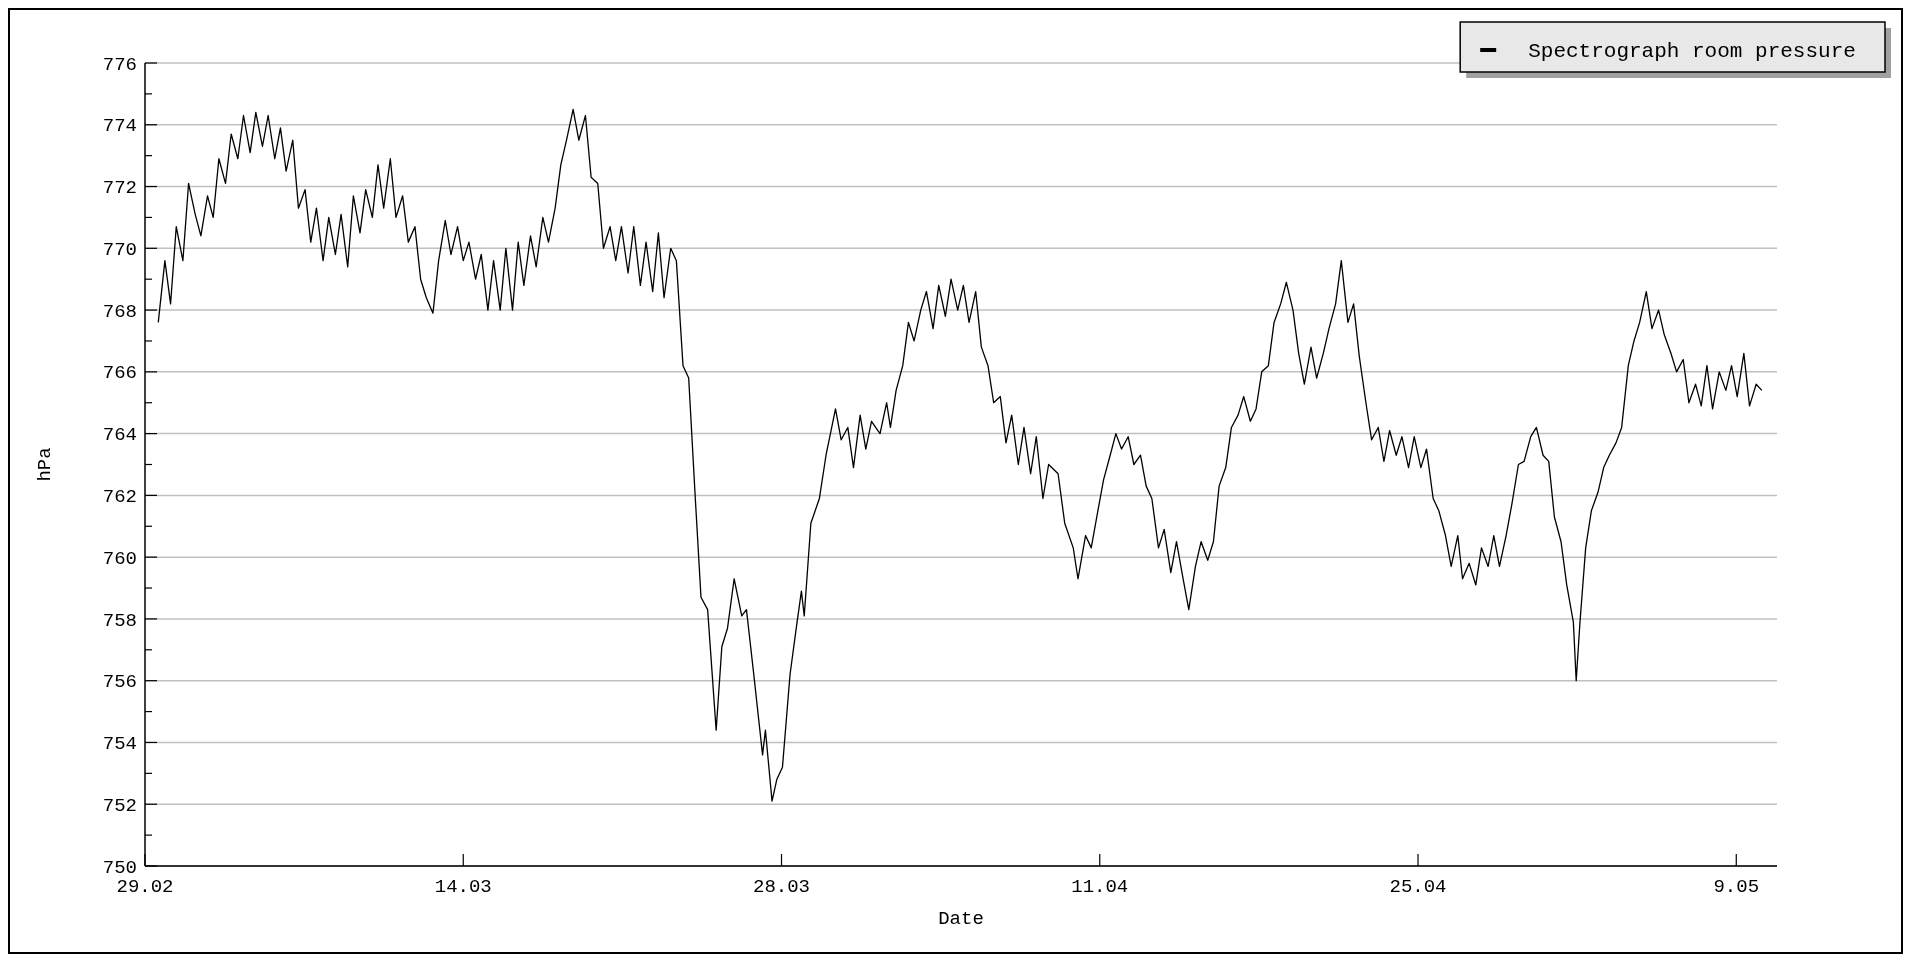 The width and height of the screenshot is (1911, 962). Describe the element at coordinates (119, 497) in the screenshot. I see `y-tick-label: 762` at that location.